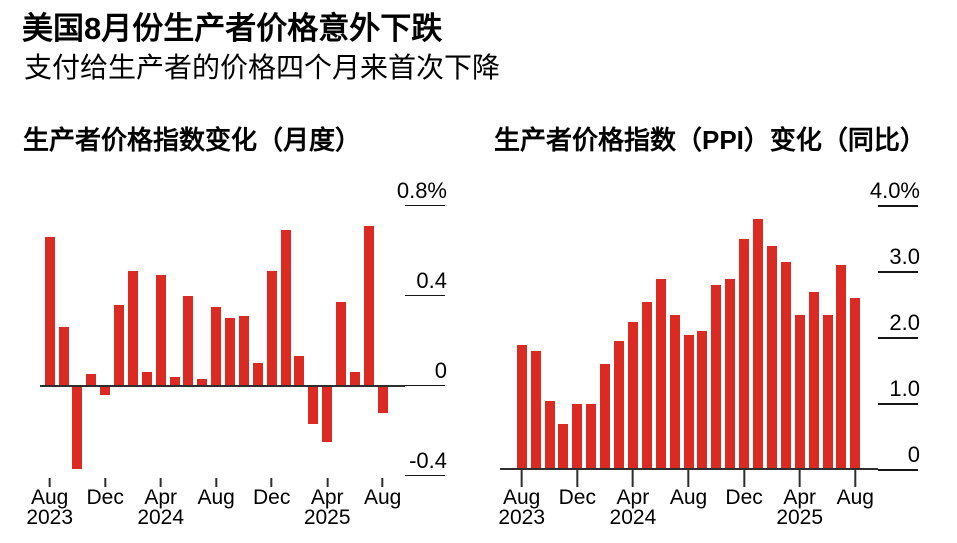  Describe the element at coordinates (192, 140) in the screenshot. I see `chart-title-monthly: 生产者价格指数变化（月度）` at that location.